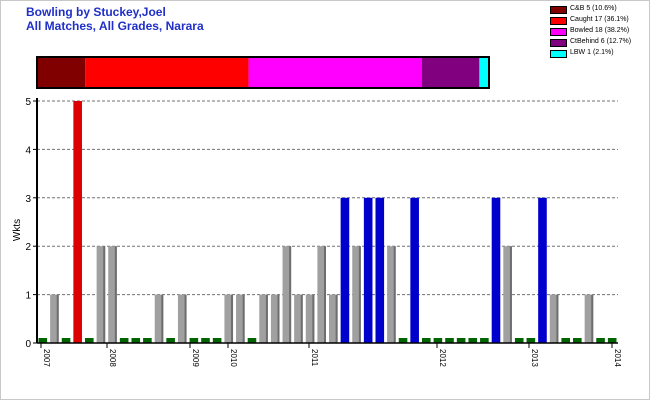  What do you see at coordinates (28, 102) in the screenshot?
I see `y-tick-label: 5` at bounding box center [28, 102].